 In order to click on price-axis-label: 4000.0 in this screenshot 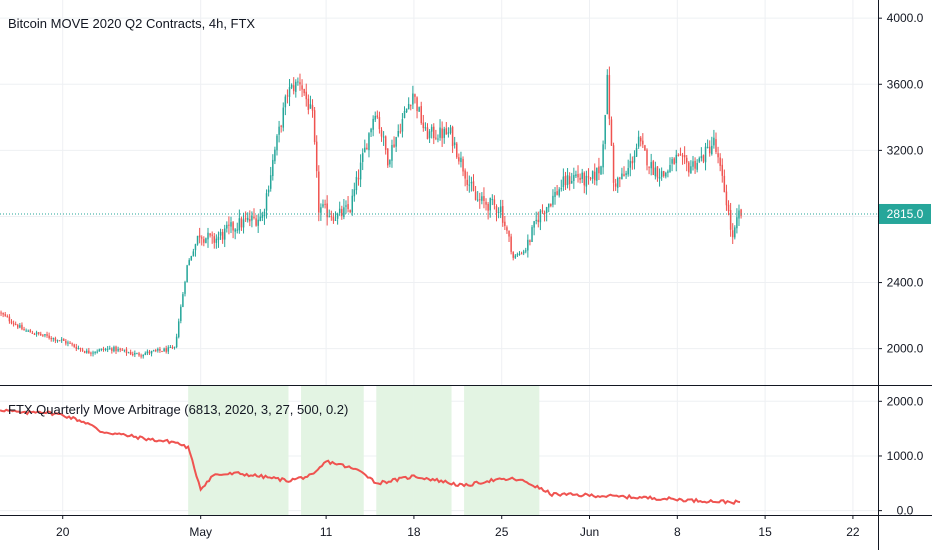, I will do `click(905, 18)`.